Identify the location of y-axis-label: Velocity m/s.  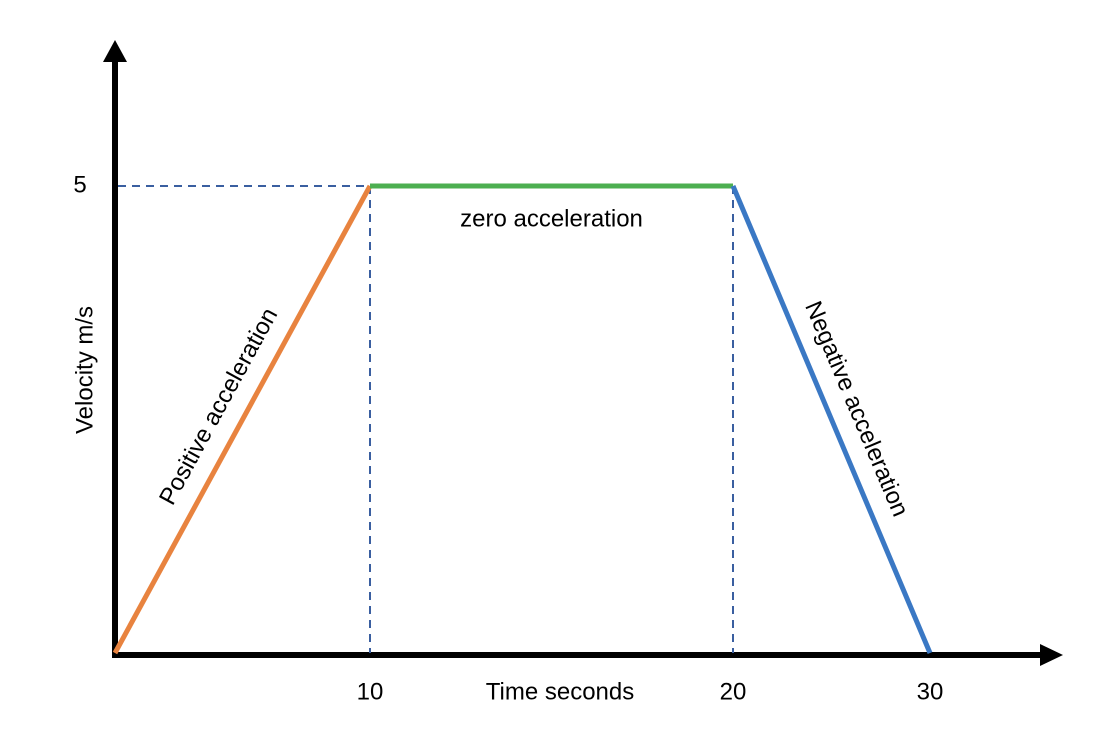
(84, 370).